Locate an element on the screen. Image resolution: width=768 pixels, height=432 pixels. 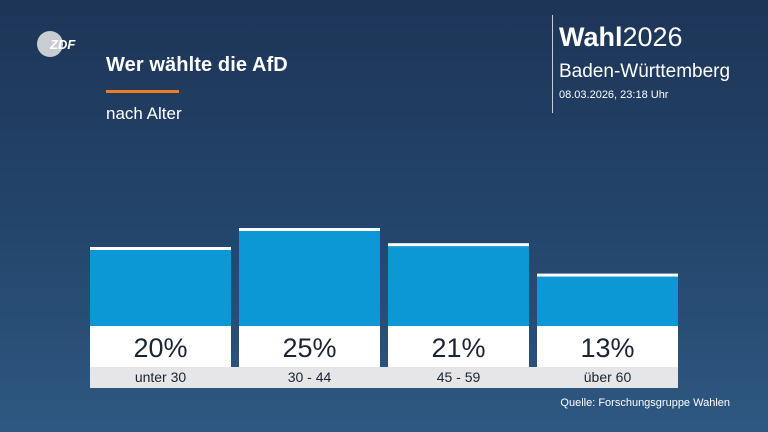
chart-subtitle: nach Alter is located at coordinates (144, 113).